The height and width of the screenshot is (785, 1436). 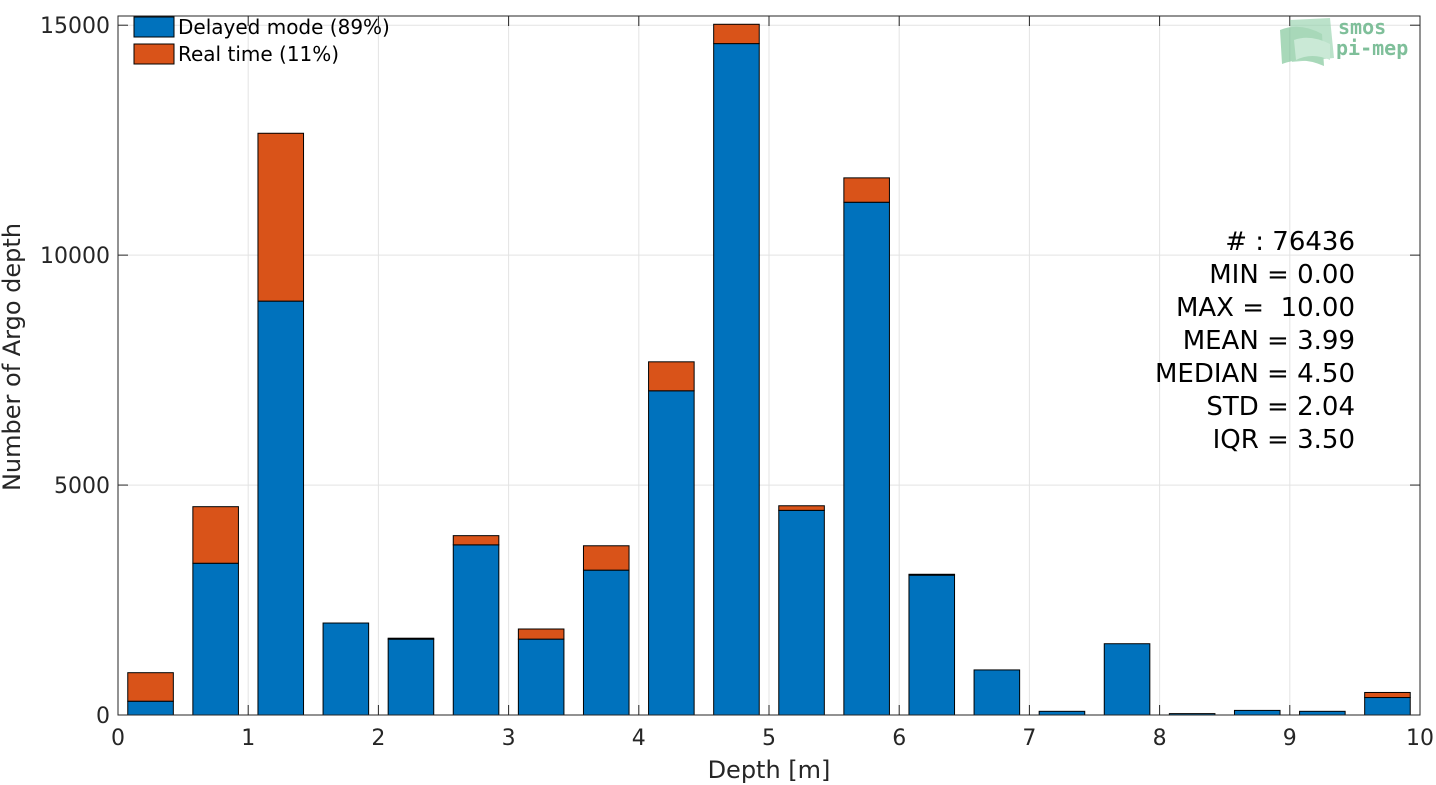 What do you see at coordinates (1362, 27) in the screenshot?
I see `logo-text-line1: smos` at bounding box center [1362, 27].